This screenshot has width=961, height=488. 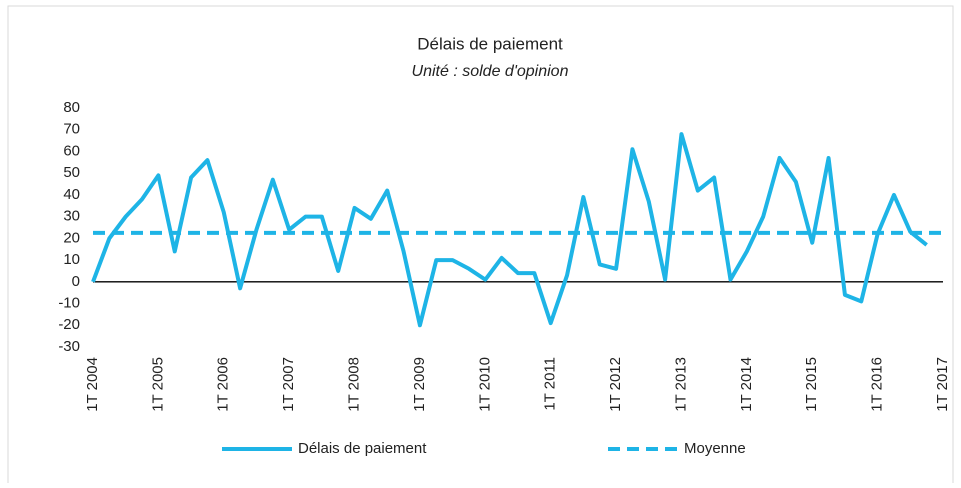 What do you see at coordinates (71, 194) in the screenshot?
I see `y-tick-label: 40` at bounding box center [71, 194].